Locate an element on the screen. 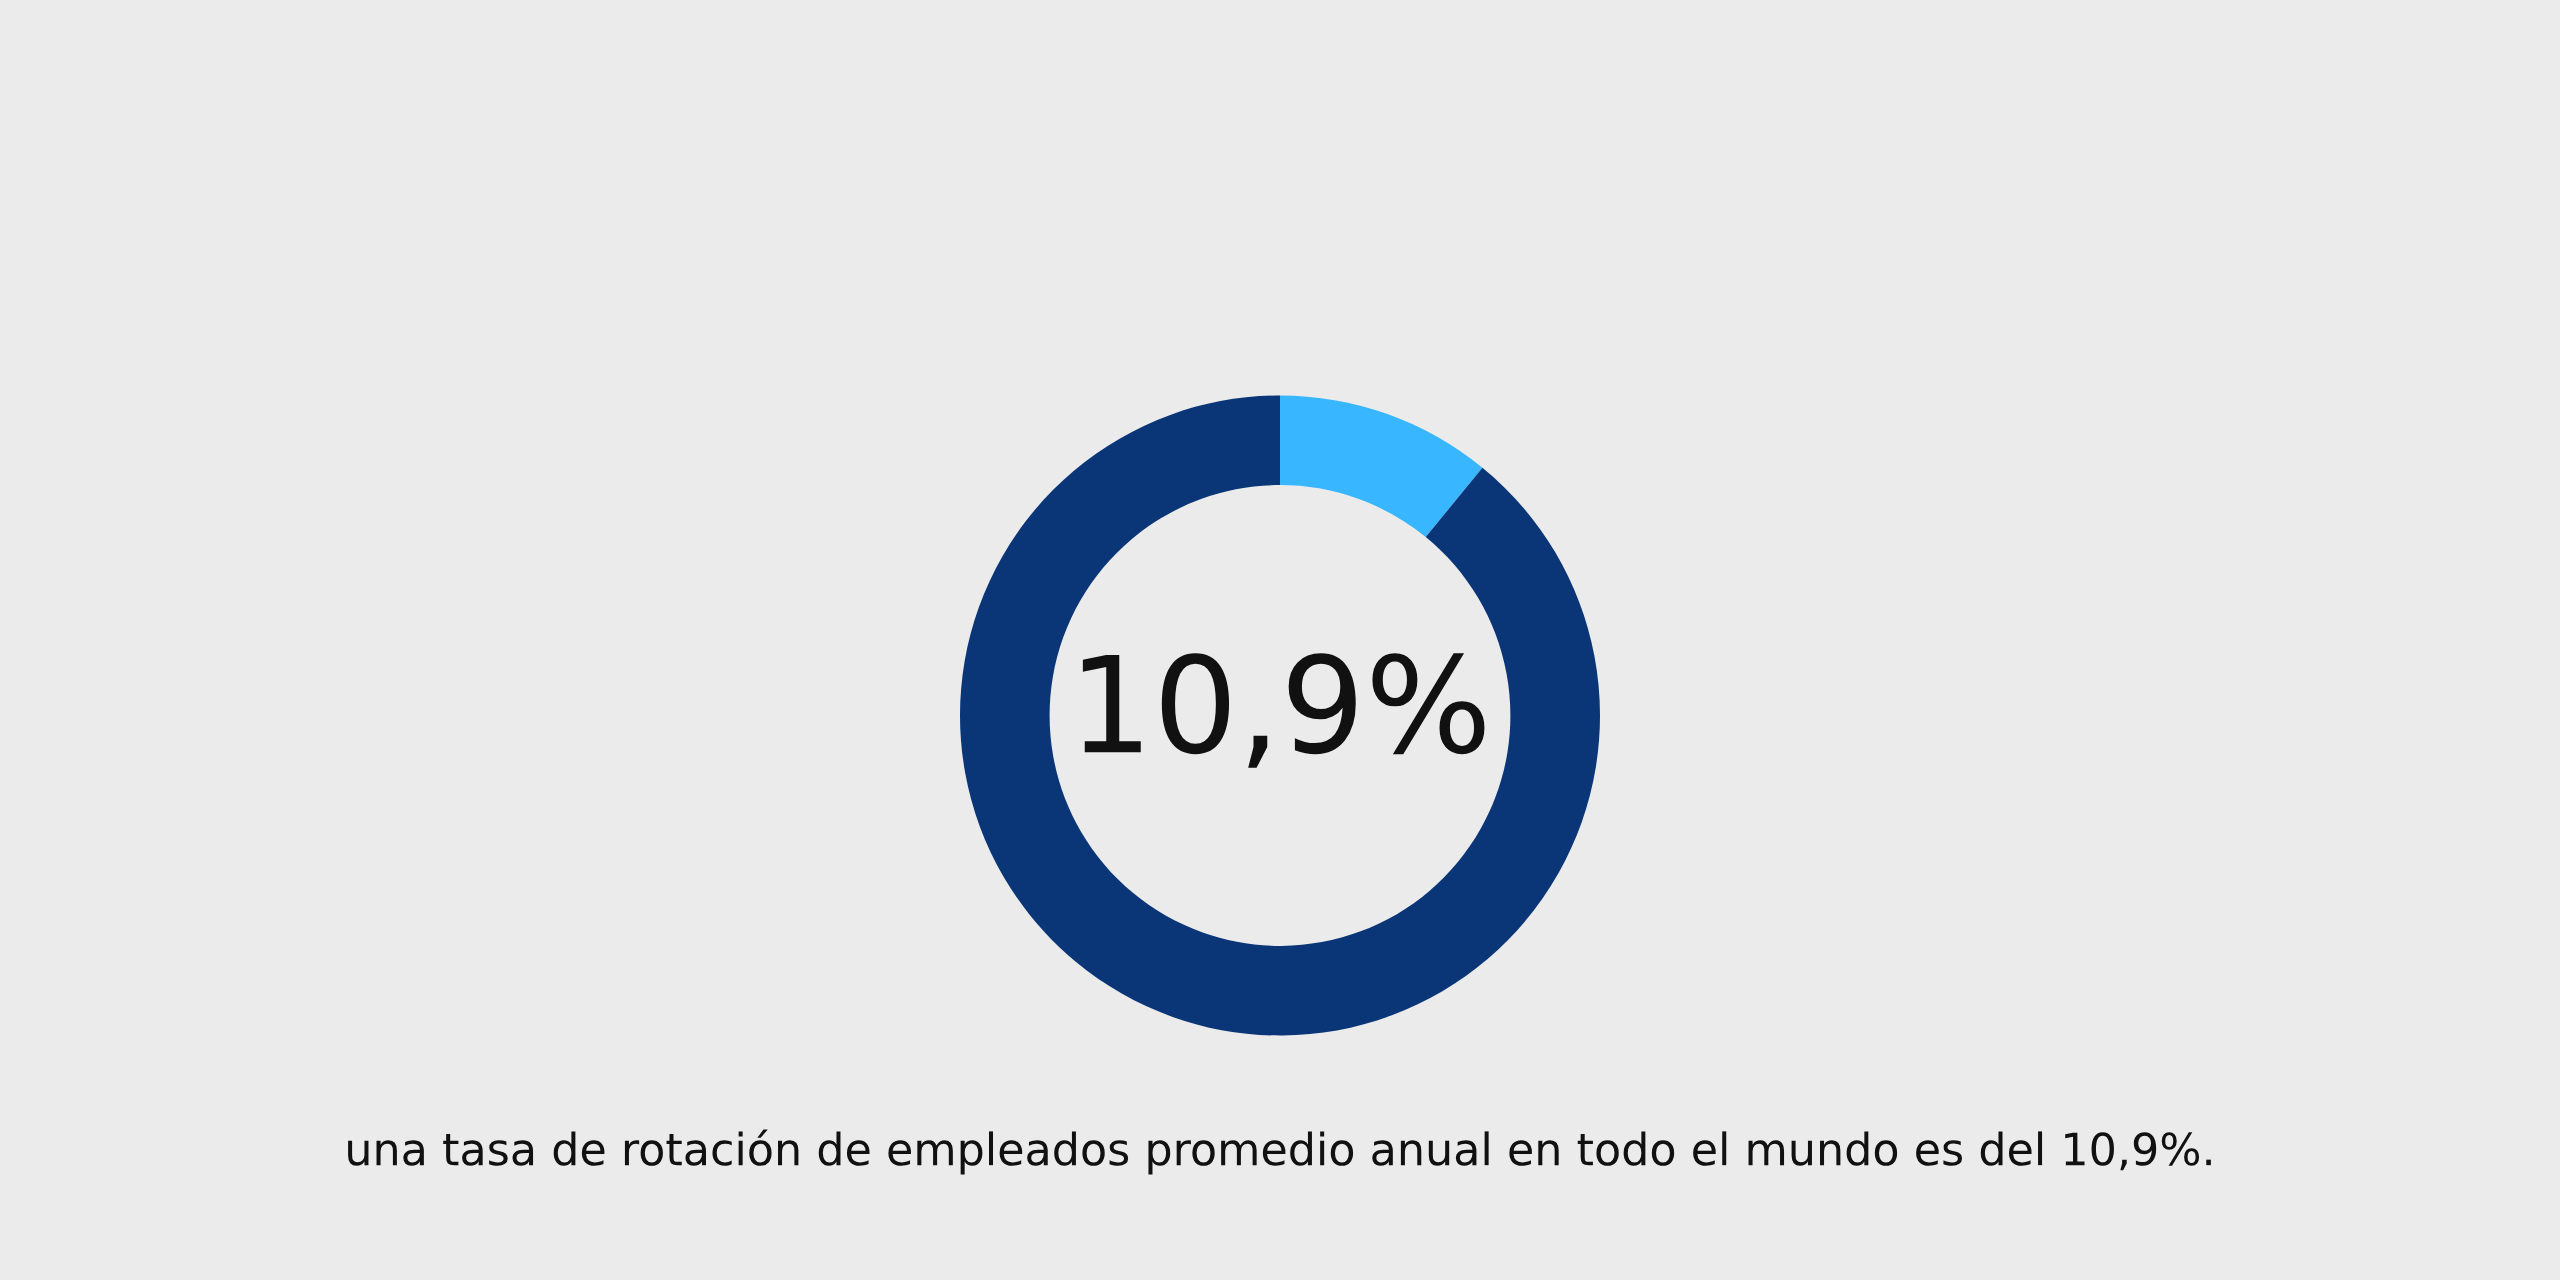 Image resolution: width=2560 pixels, height=1280 pixels. text: una tasa de rotación de empleados promedio anual en todo el mundo es del 10,9%. is located at coordinates (1279, 1152).